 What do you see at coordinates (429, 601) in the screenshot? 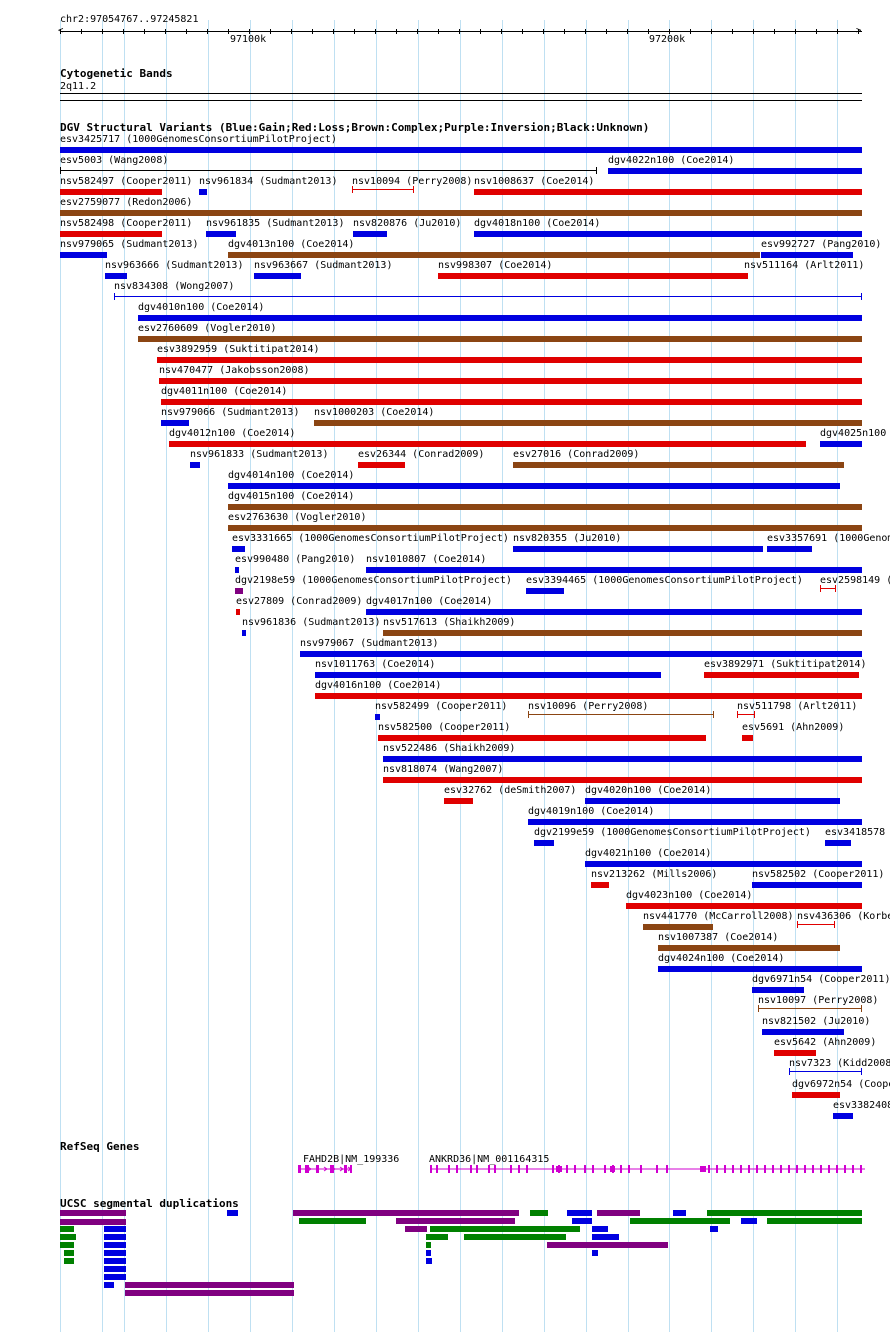
I see `variant-label: dgv4017n100 (Coe2014)` at bounding box center [429, 601].